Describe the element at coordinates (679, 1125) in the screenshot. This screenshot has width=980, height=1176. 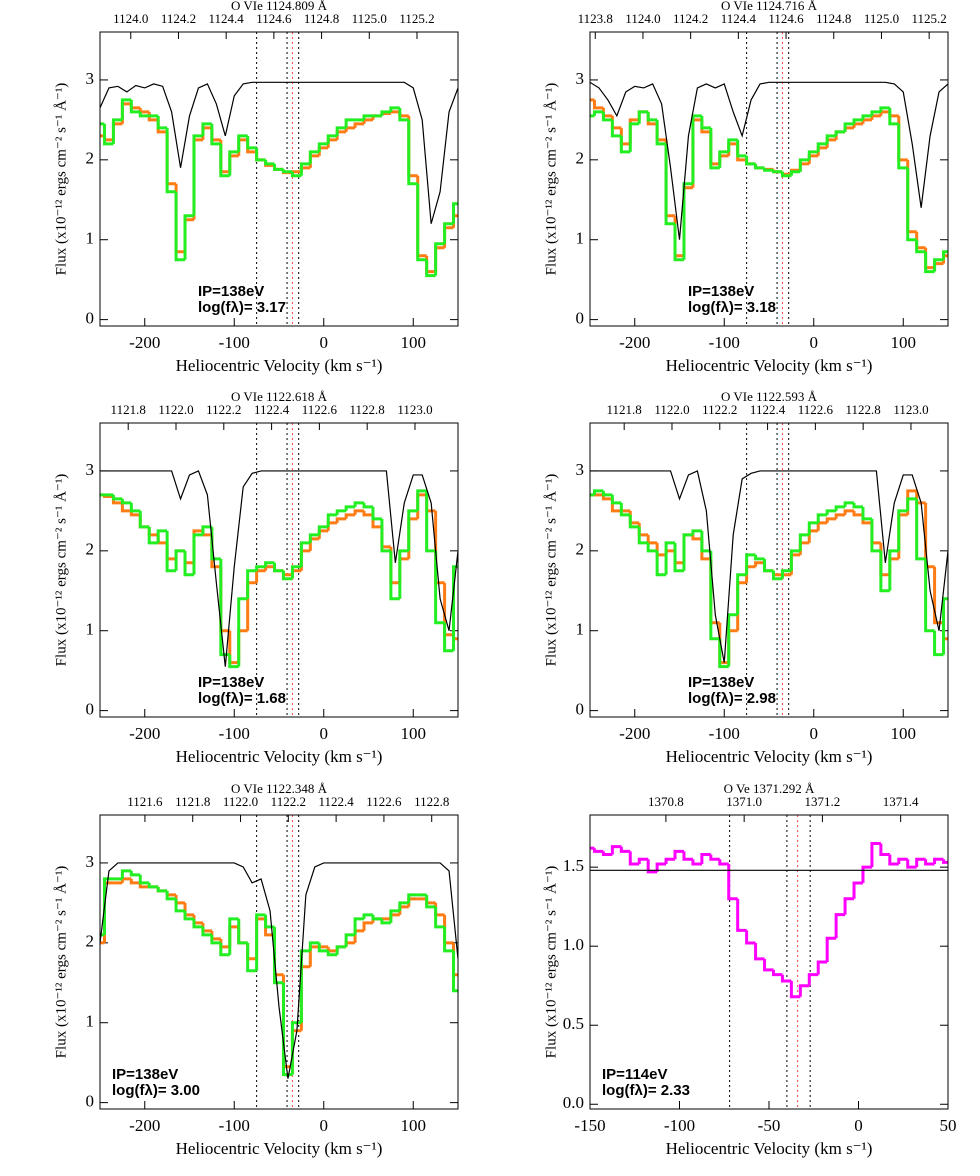
I see `x-tick-label: -100` at that location.